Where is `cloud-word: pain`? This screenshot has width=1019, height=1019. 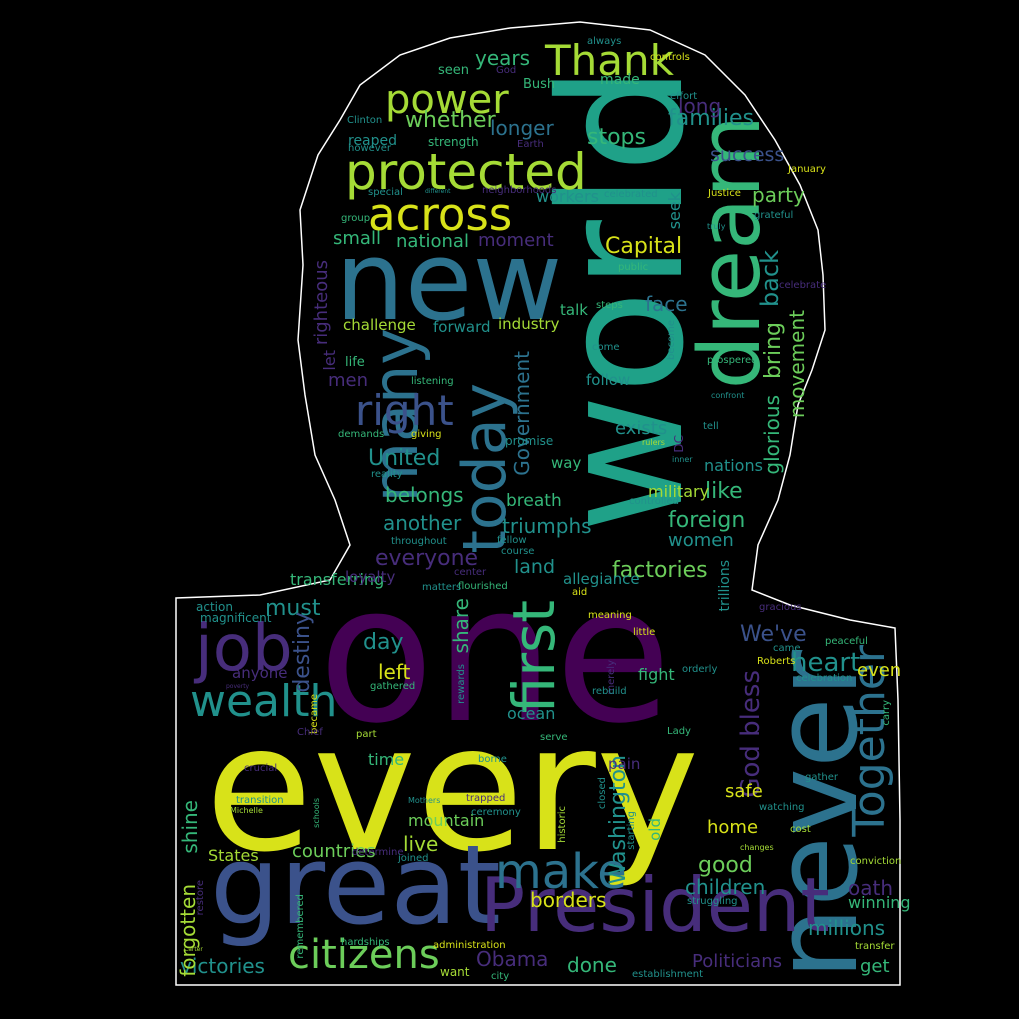
cloud-word: pain is located at coordinates (624, 764).